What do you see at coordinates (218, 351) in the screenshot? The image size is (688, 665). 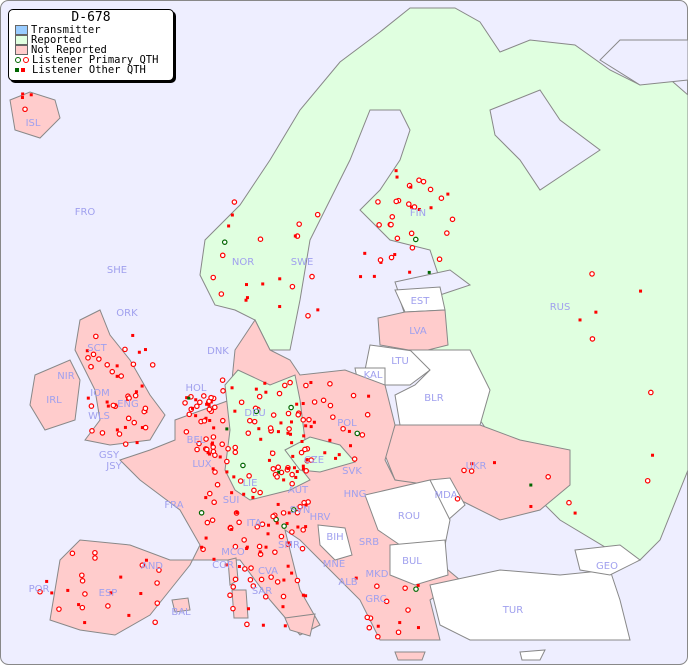 I see `country-label-dnk: DNK` at bounding box center [218, 351].